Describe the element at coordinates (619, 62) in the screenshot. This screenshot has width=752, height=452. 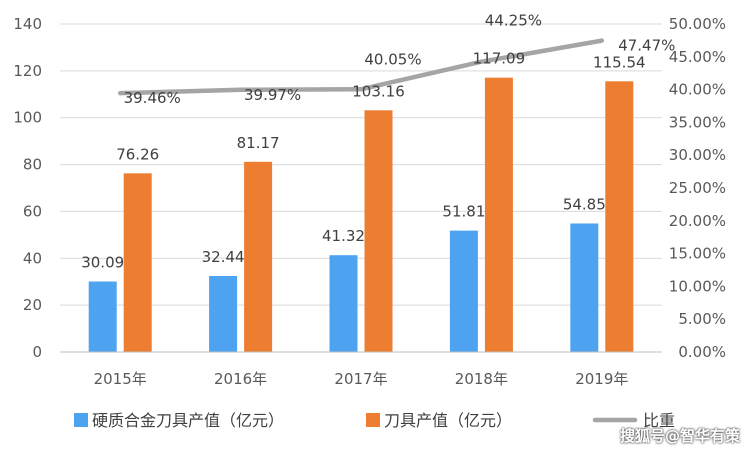
I see `bar-data-label: 115.54` at that location.